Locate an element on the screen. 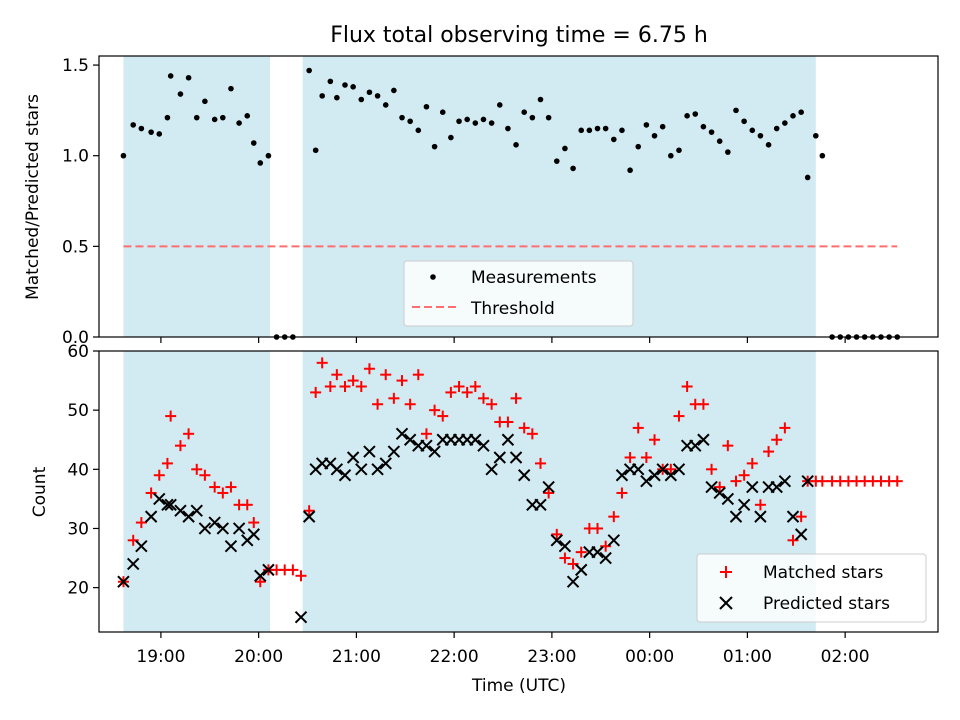 This screenshot has width=960, height=720. chart-title: Flux total observing time = 6.75 h is located at coordinates (519, 35).